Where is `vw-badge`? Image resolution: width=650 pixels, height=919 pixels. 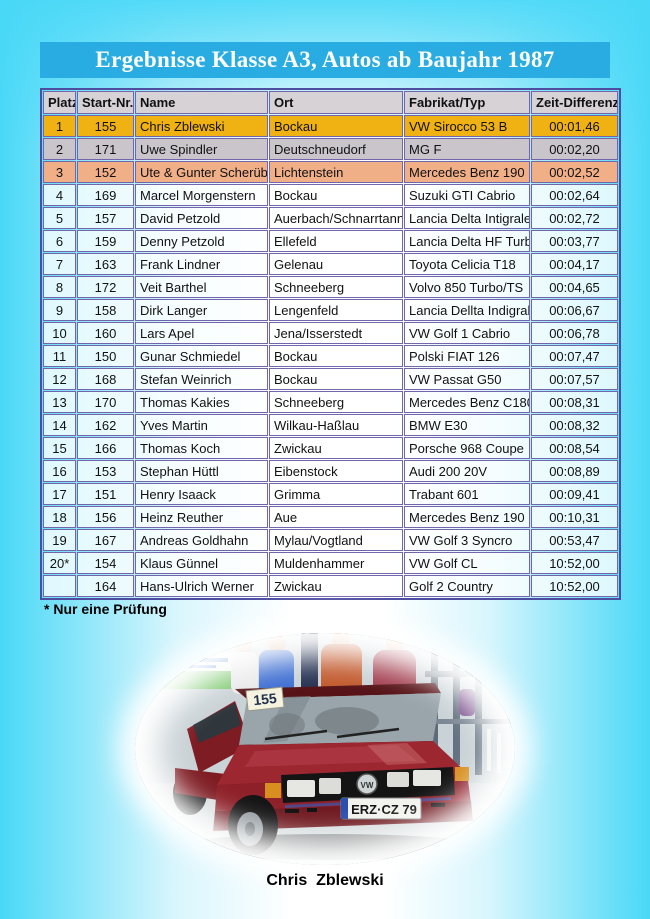
vw-badge is located at coordinates (367, 784).